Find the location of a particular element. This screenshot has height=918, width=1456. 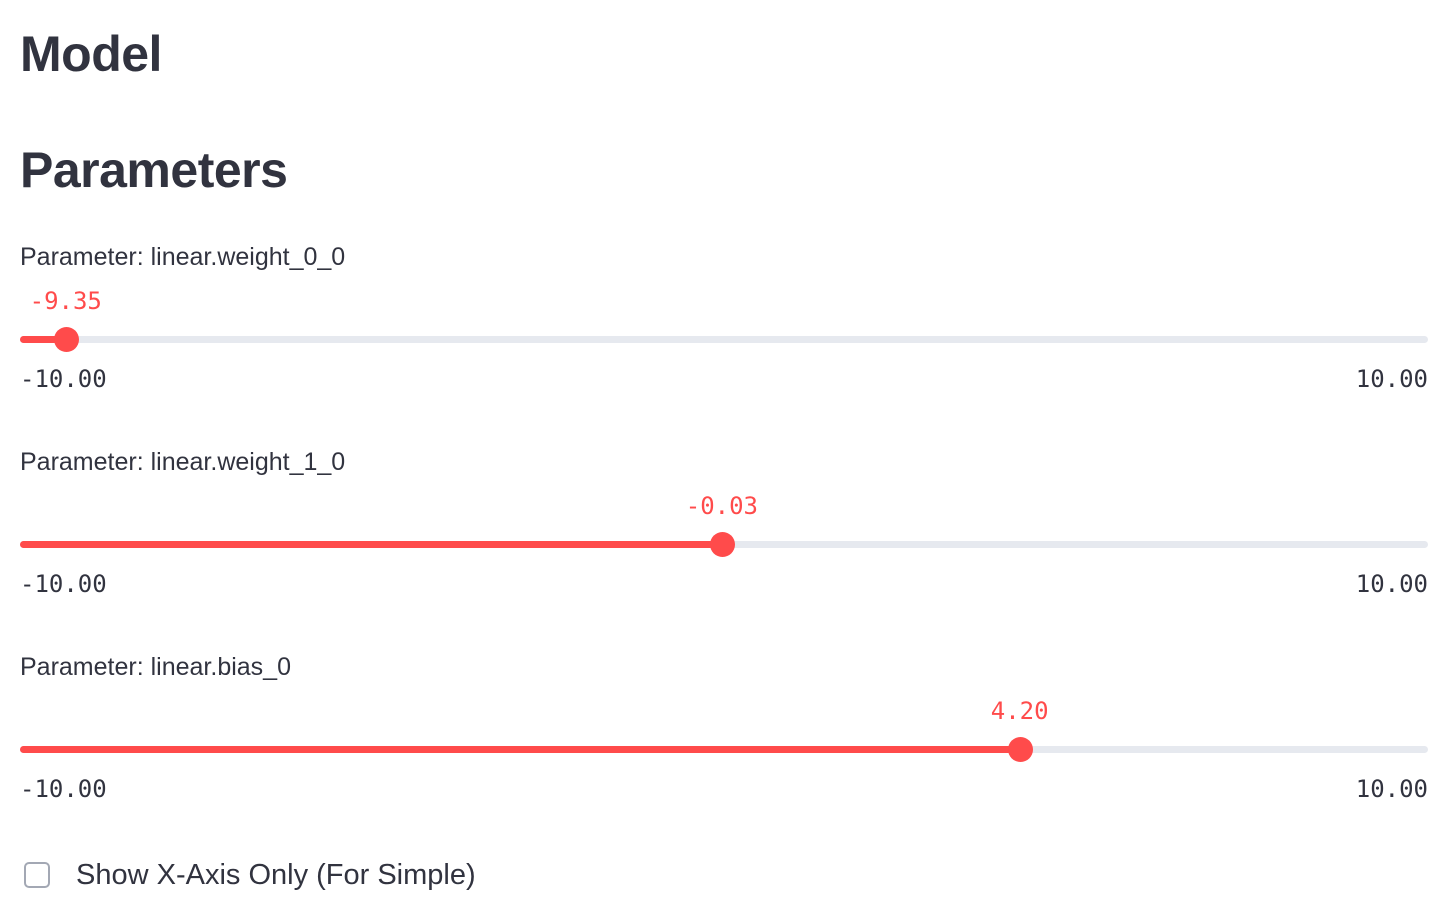

slider-track: -9.35 is located at coordinates (724, 319).